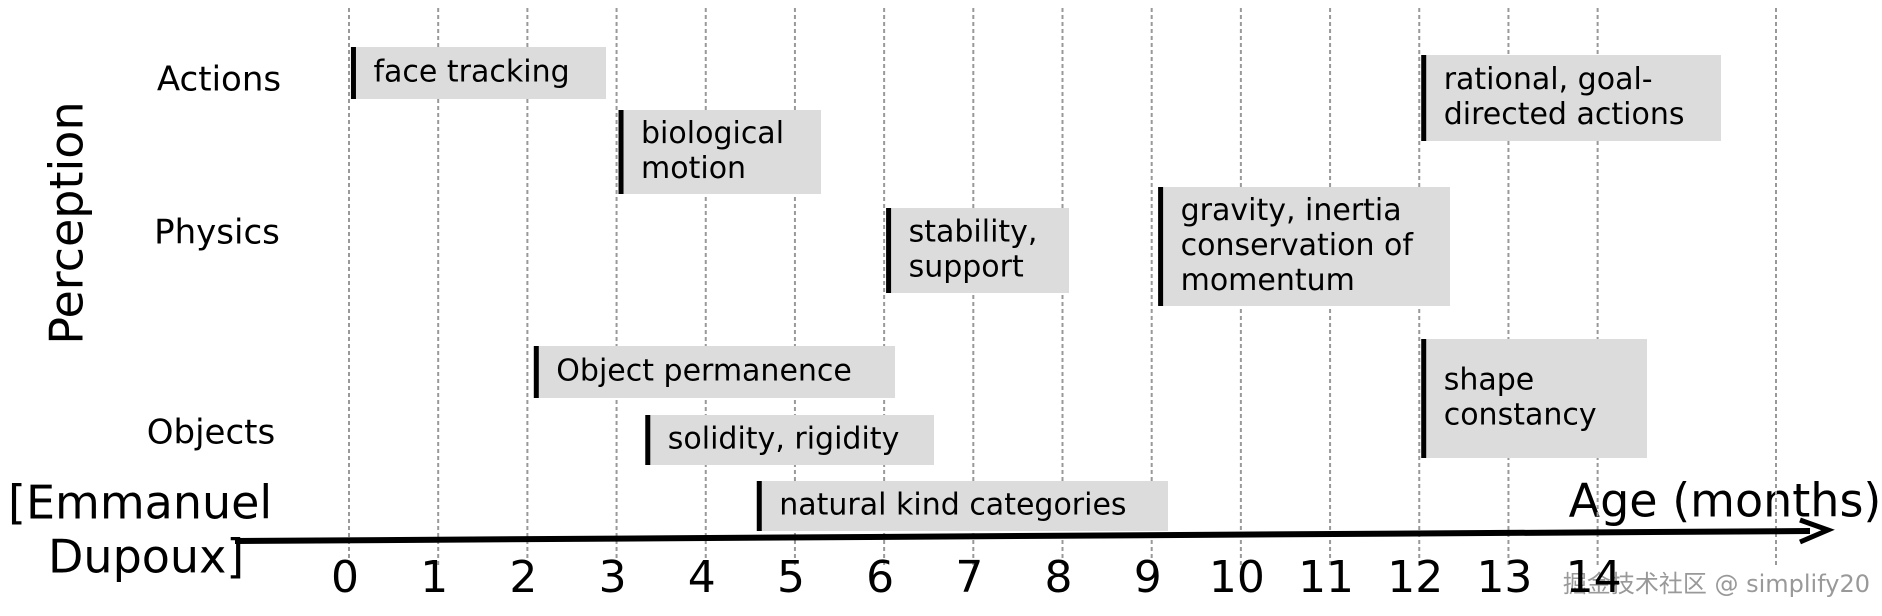 The height and width of the screenshot is (616, 1882). Describe the element at coordinates (952, 505) in the screenshot. I see `event-label: natural kind categories` at that location.